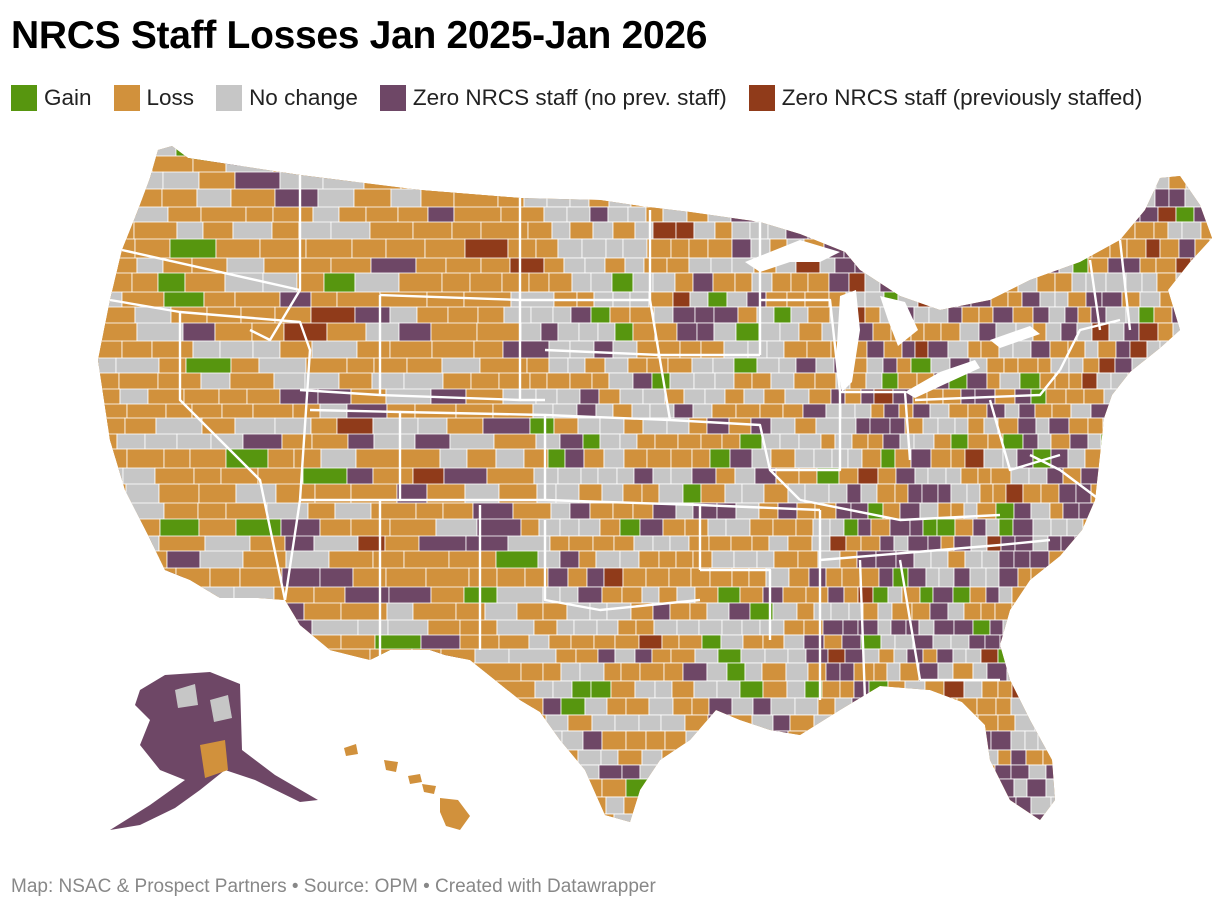  What do you see at coordinates (942, 379) in the screenshot?
I see `lake-erie` at bounding box center [942, 379].